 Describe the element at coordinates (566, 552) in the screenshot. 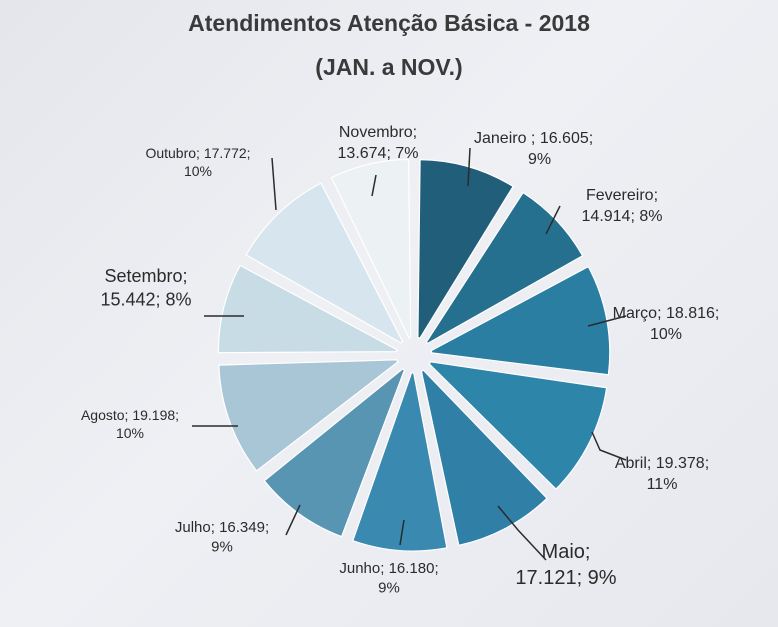

I see `slice-label-line: Maio;` at that location.